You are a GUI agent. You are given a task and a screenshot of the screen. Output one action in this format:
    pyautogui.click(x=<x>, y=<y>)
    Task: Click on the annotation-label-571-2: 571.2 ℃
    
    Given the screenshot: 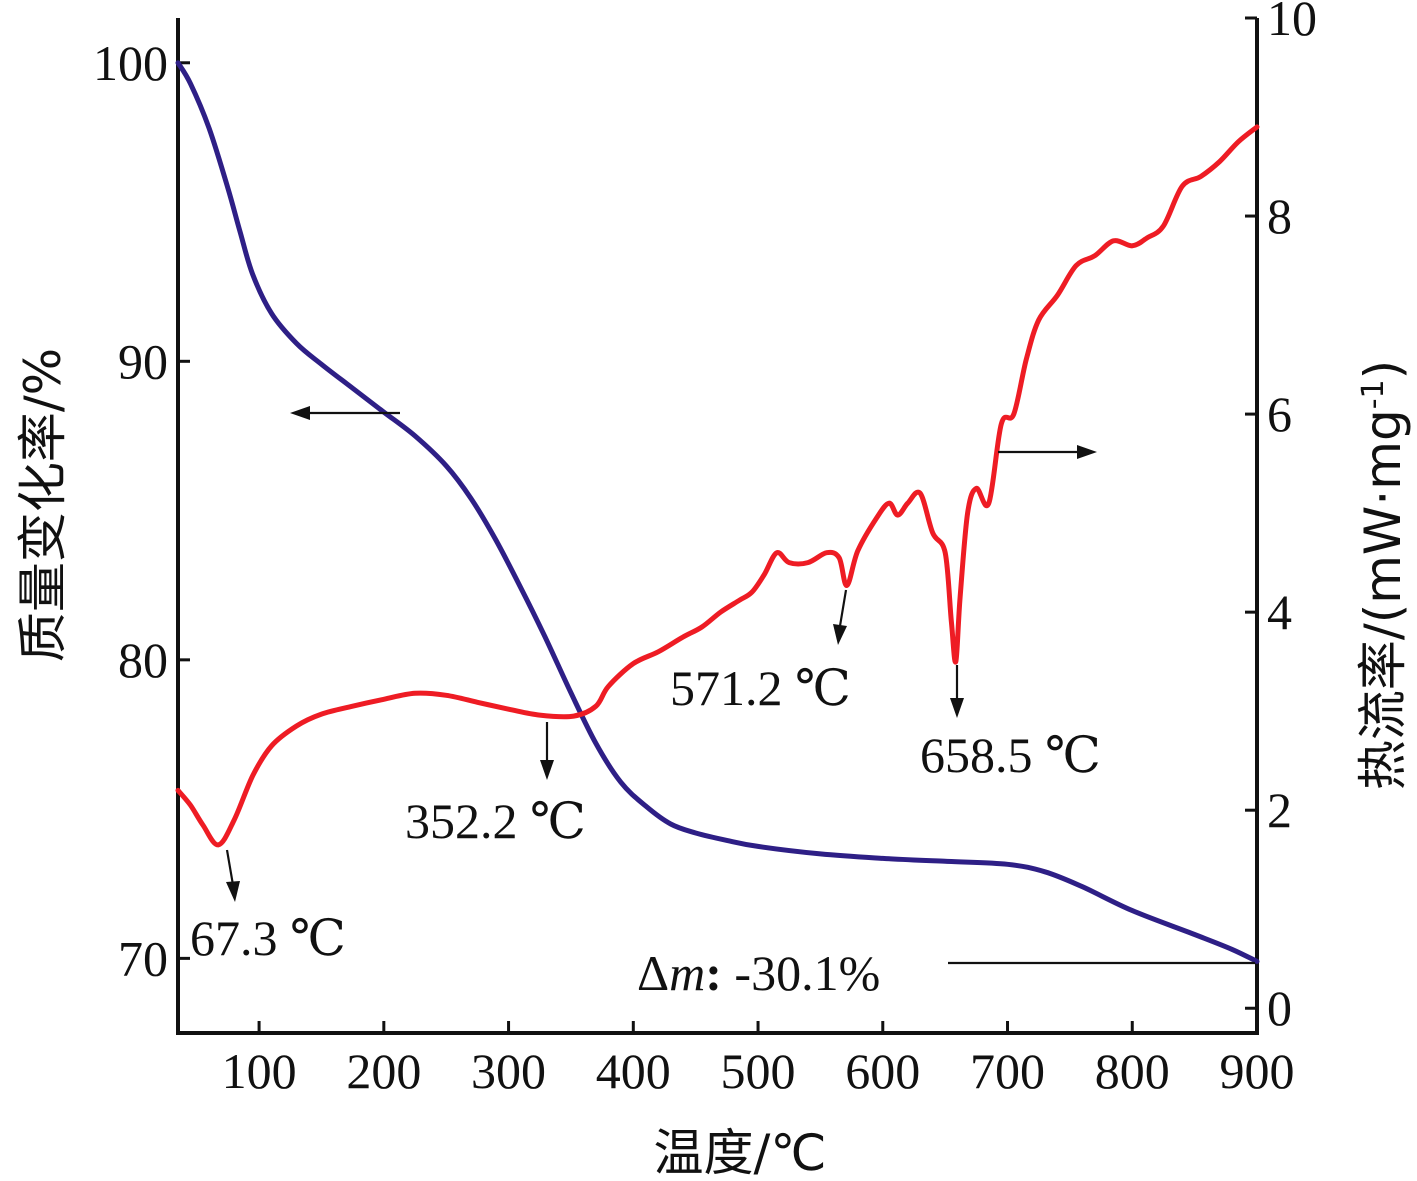 What is the action you would take?
    pyautogui.click(x=760, y=688)
    